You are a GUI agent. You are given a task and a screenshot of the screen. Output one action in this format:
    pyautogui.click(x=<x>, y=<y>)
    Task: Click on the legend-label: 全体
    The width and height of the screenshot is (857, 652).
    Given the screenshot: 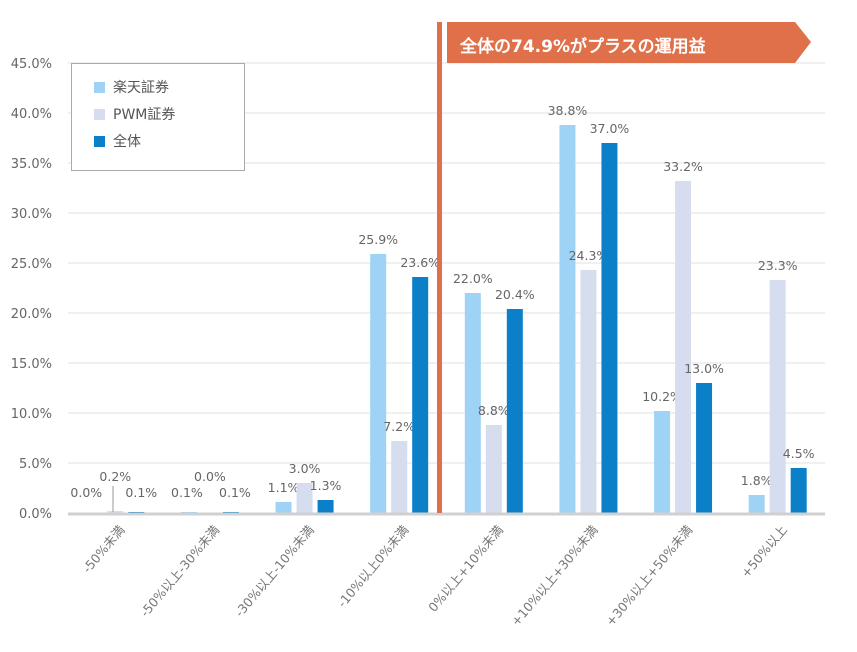 What is the action you would take?
    pyautogui.click(x=127, y=142)
    